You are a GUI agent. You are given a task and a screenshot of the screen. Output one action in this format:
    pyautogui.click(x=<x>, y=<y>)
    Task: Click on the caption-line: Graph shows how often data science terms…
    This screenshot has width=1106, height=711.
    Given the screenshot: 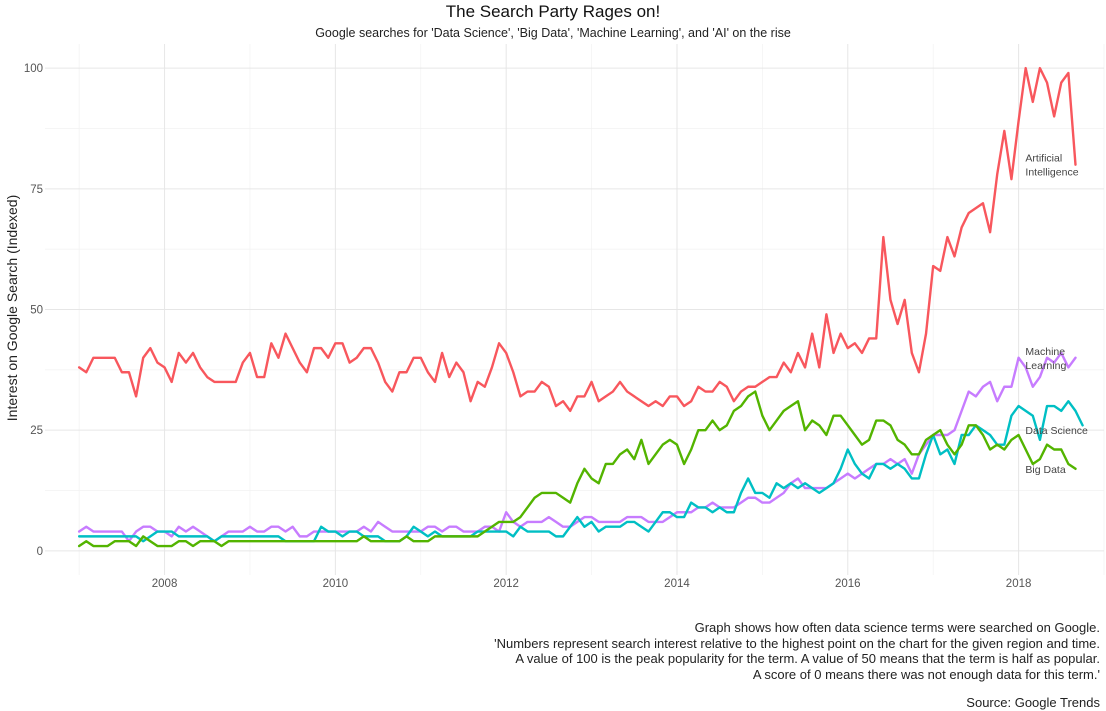 What is the action you would take?
    pyautogui.click(x=897, y=627)
    